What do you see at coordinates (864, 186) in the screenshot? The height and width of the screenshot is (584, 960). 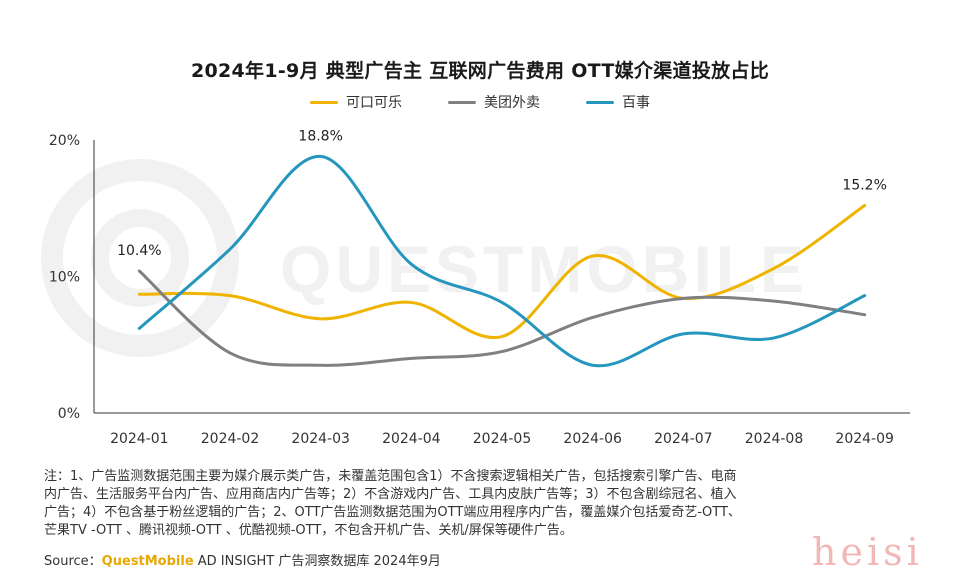 I see `data-label: 15.2%` at bounding box center [864, 186].